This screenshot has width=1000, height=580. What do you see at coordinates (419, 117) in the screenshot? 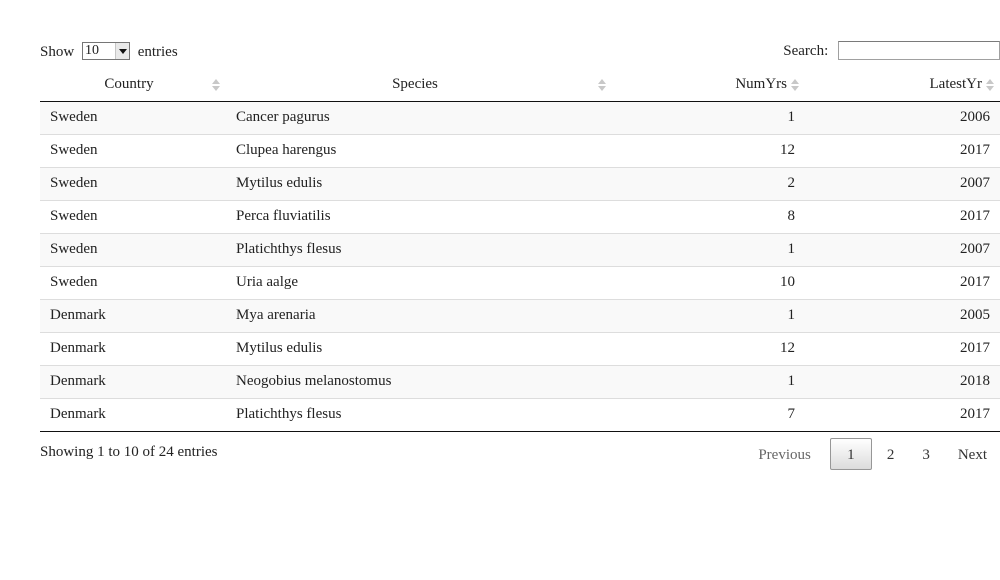
I see `cell-species: Cancer pagurus` at bounding box center [419, 117].